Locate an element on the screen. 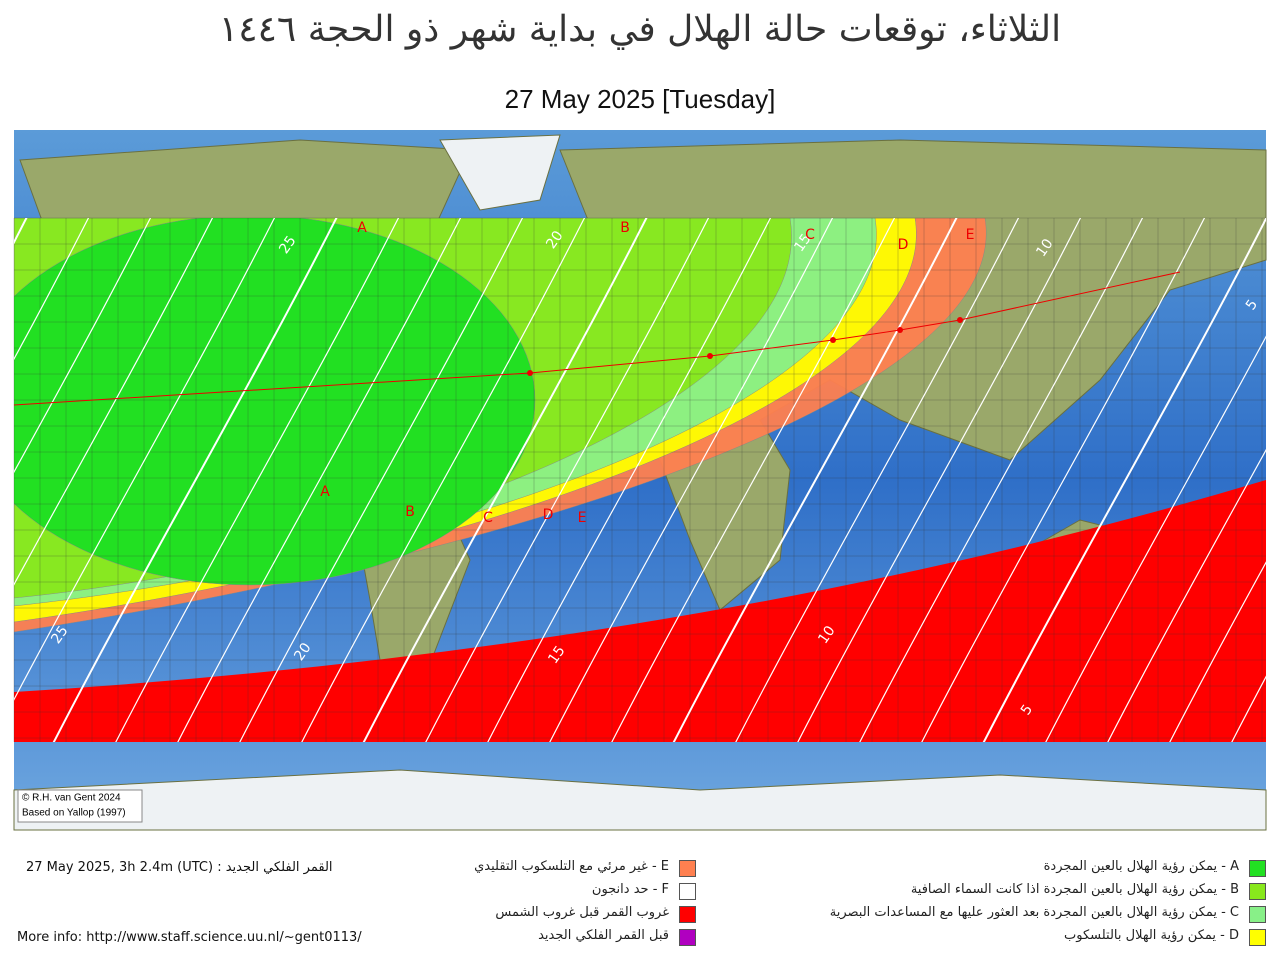 The width and height of the screenshot is (1280, 963). line-dots is located at coordinates (745, 346).